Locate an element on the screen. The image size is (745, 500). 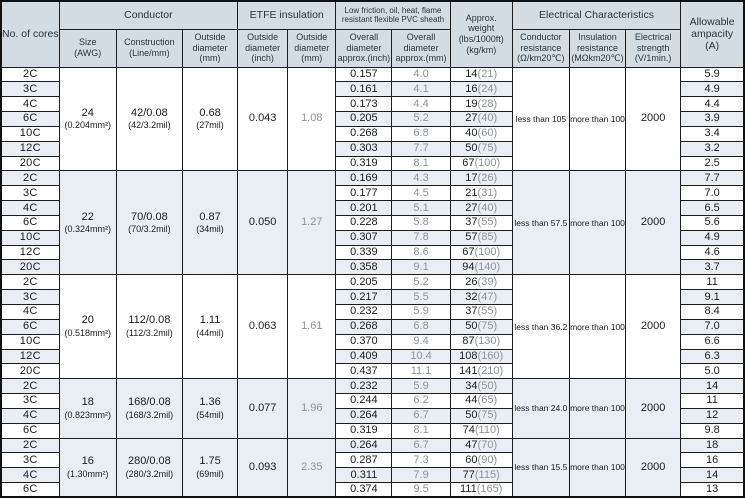
approx-weight-cell: 17(26) is located at coordinates (481, 178).